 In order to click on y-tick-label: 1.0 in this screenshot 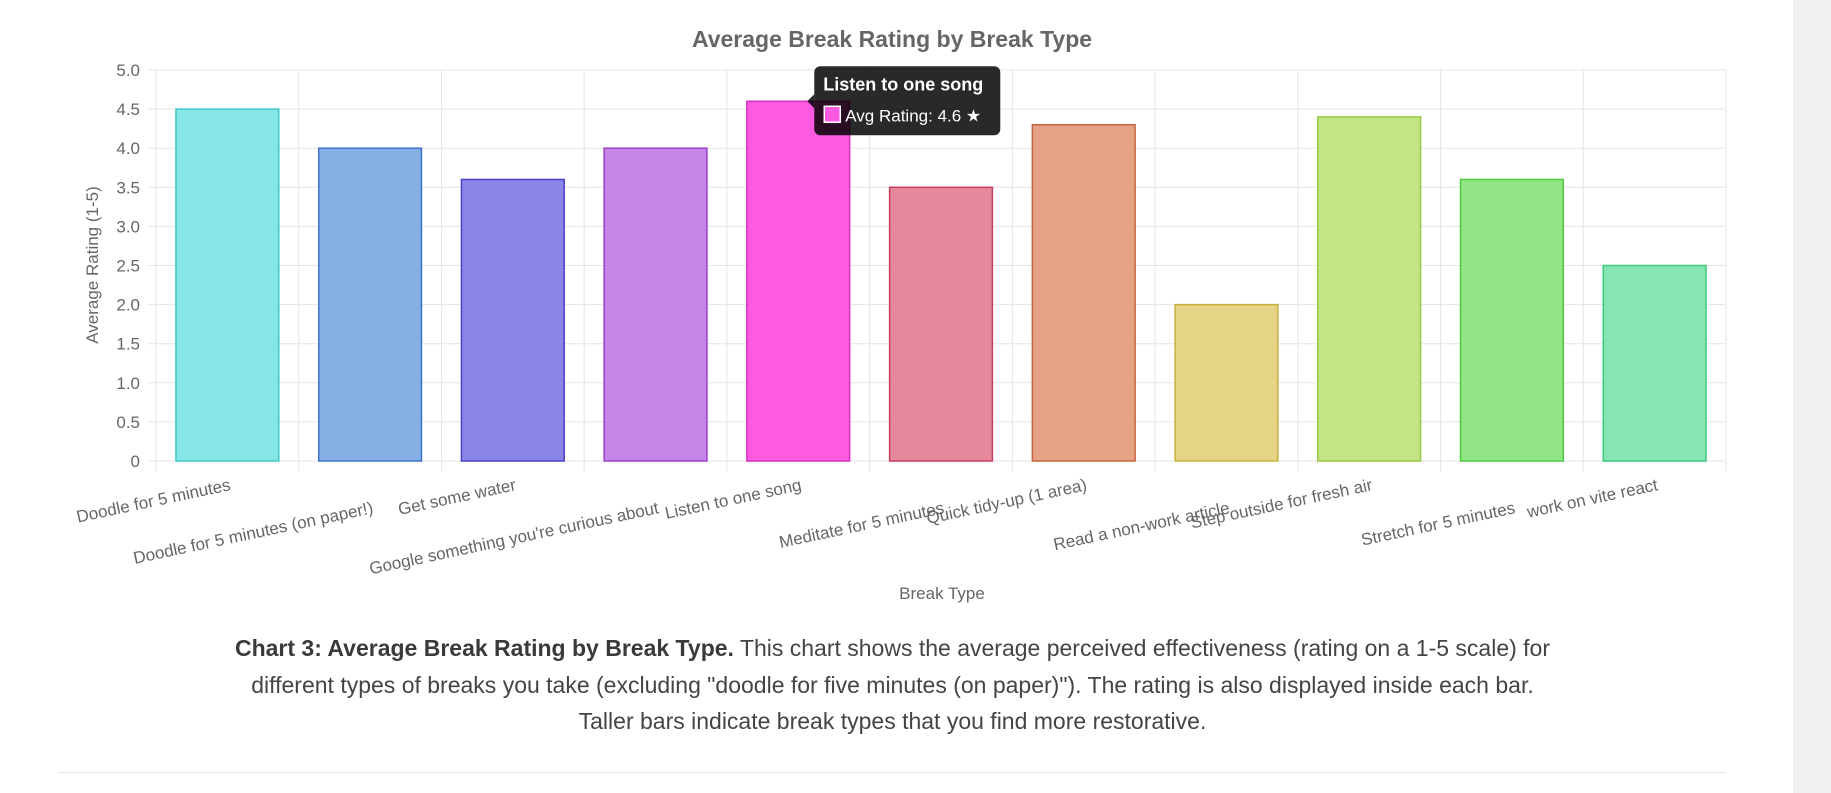, I will do `click(128, 383)`.